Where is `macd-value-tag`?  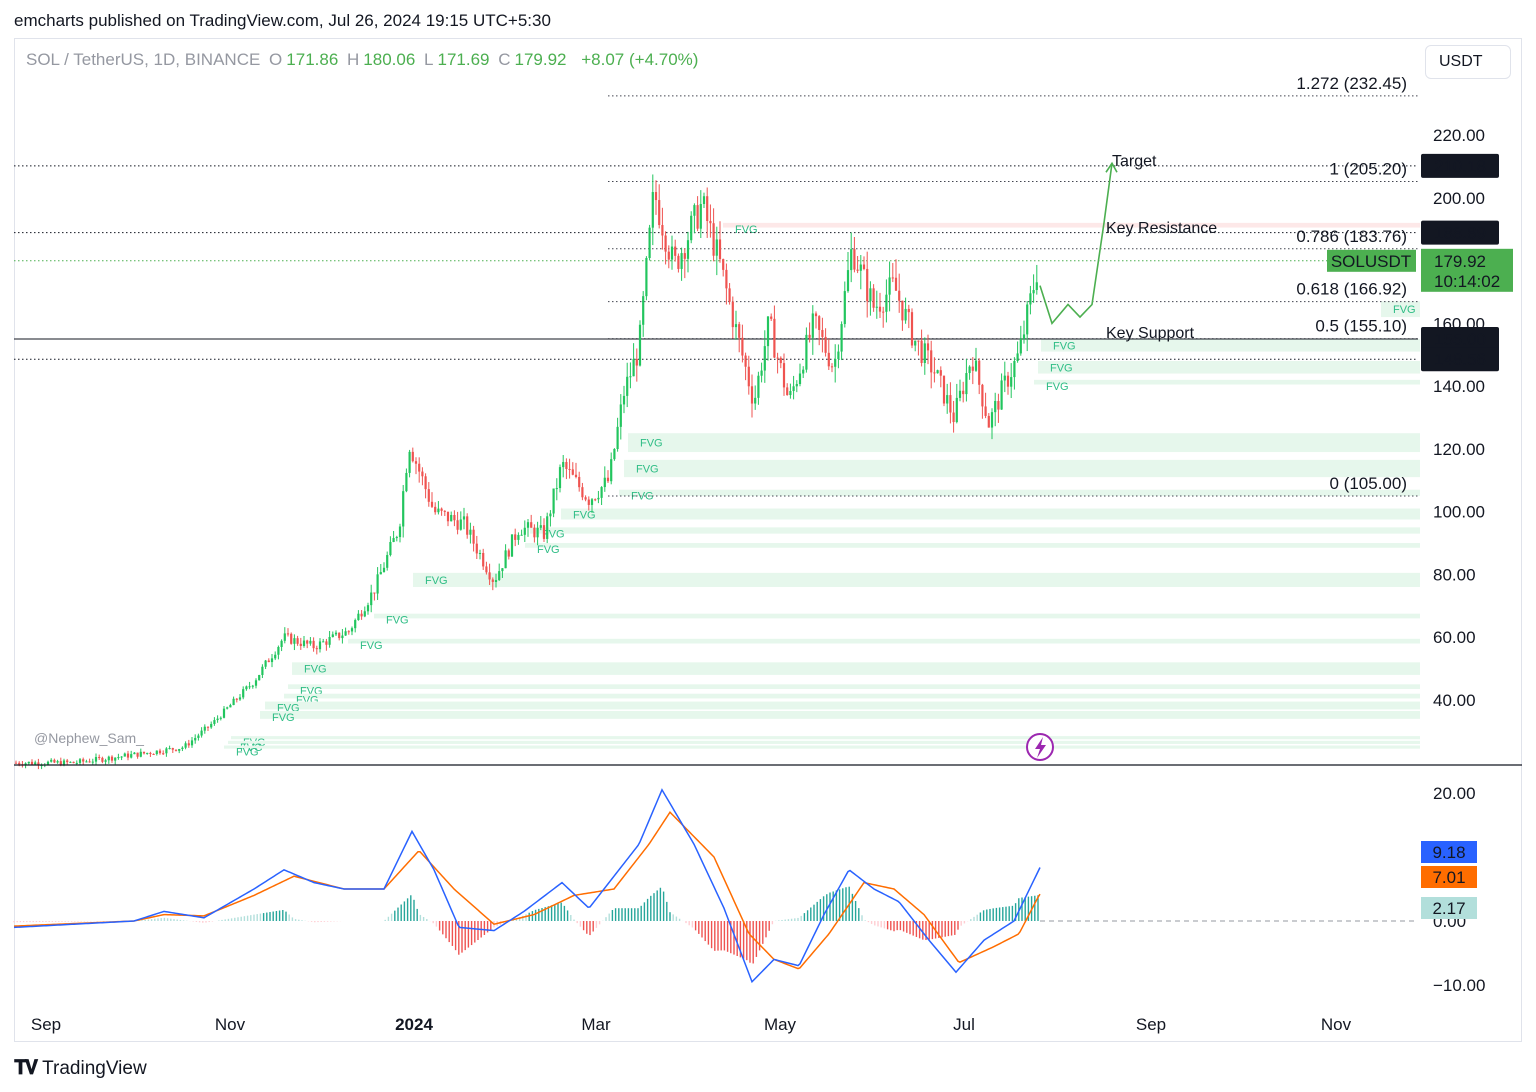 macd-value-tag is located at coordinates (1449, 877).